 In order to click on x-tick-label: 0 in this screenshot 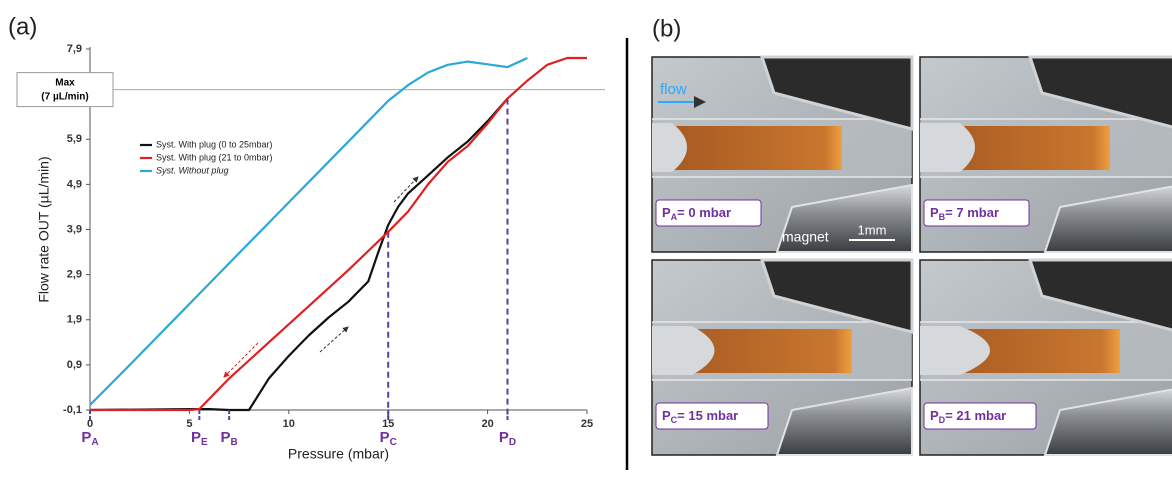, I will do `click(90, 424)`.